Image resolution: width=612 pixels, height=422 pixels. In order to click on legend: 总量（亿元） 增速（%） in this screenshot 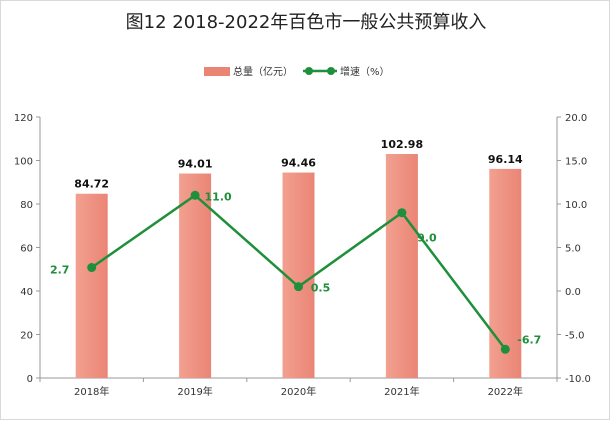, I will do `click(297, 71)`.